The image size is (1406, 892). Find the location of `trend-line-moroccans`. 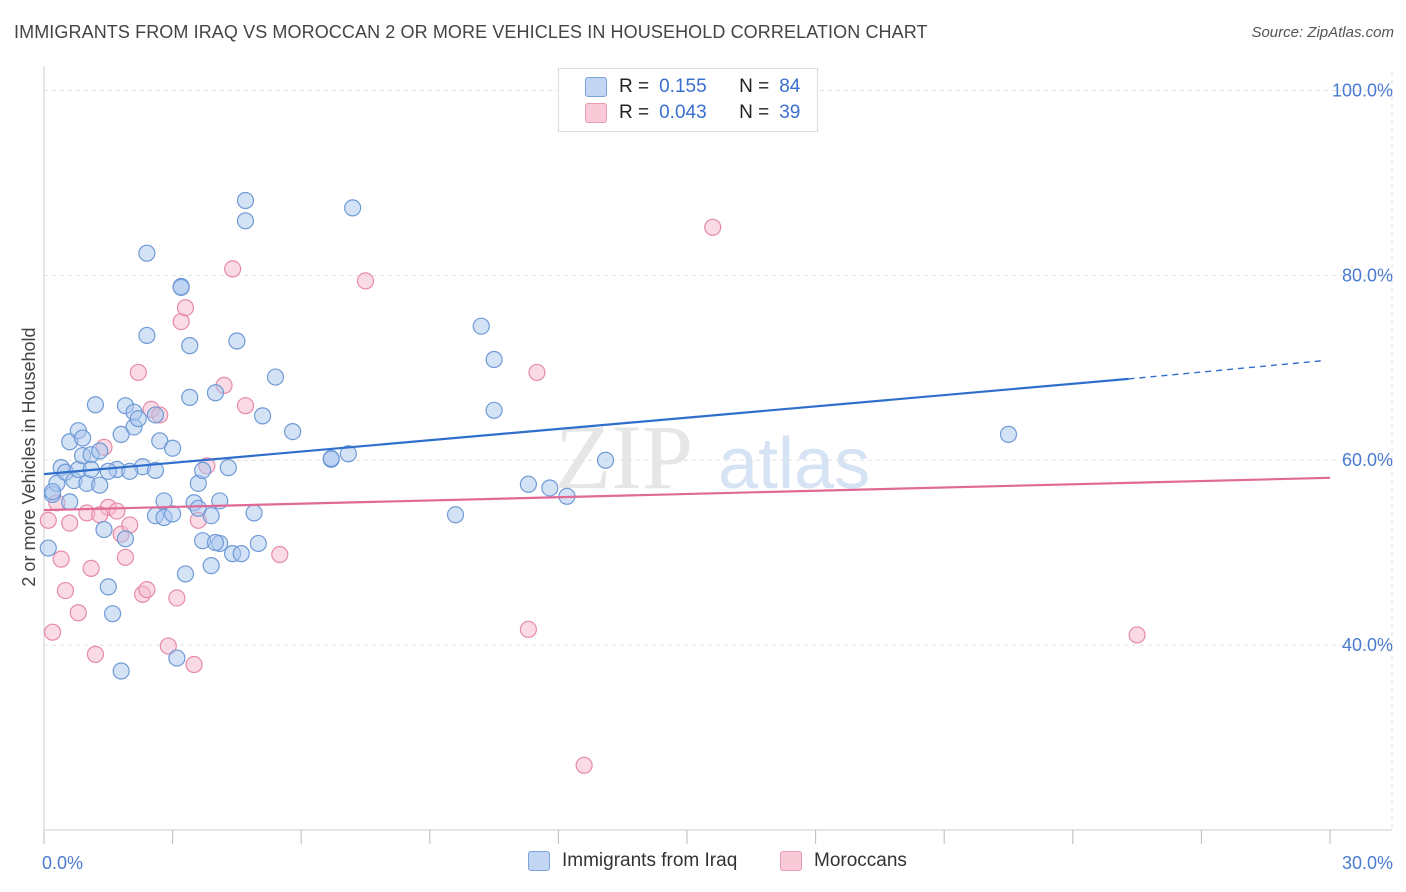

trend-line-moroccans is located at coordinates (687, 494).